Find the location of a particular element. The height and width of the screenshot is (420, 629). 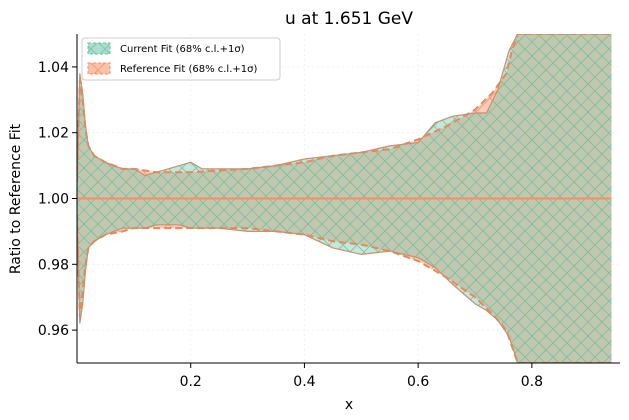

x-tick-label: 0.2 is located at coordinates (191, 382).